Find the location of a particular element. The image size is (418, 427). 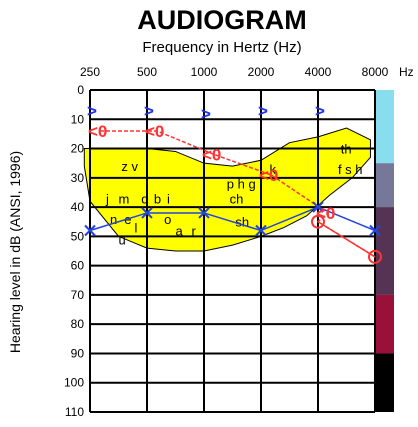

y-tick-70: 70 is located at coordinates (78, 295).